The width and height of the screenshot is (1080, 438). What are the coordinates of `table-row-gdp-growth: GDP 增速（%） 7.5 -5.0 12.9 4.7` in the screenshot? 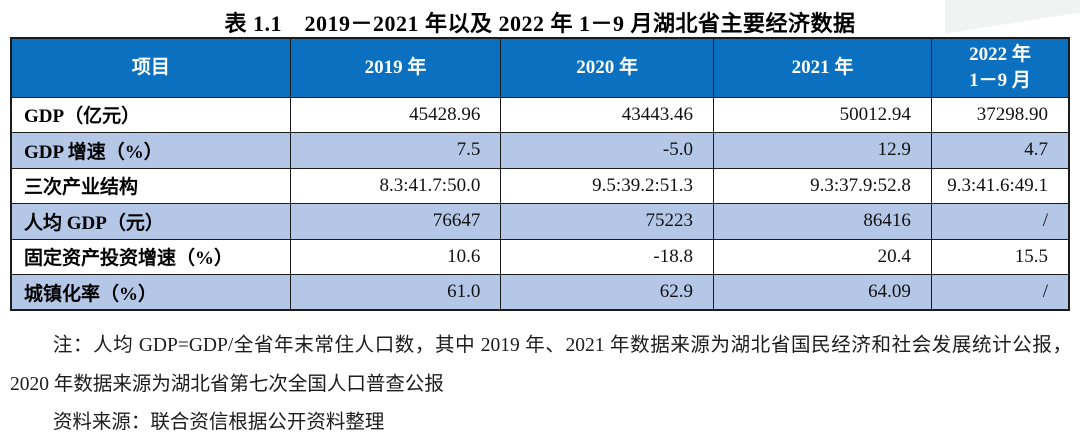 It's located at (540, 150).